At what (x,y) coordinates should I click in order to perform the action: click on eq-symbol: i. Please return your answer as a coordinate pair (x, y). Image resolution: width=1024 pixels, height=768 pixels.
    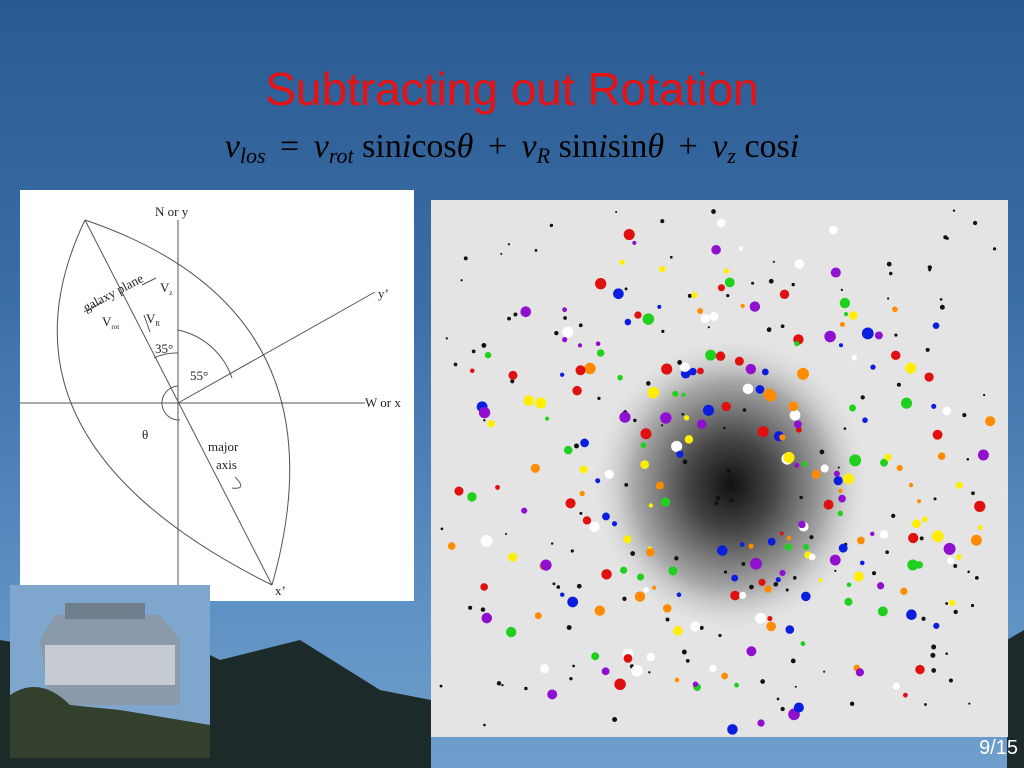
    Looking at the image, I should click on (794, 146).